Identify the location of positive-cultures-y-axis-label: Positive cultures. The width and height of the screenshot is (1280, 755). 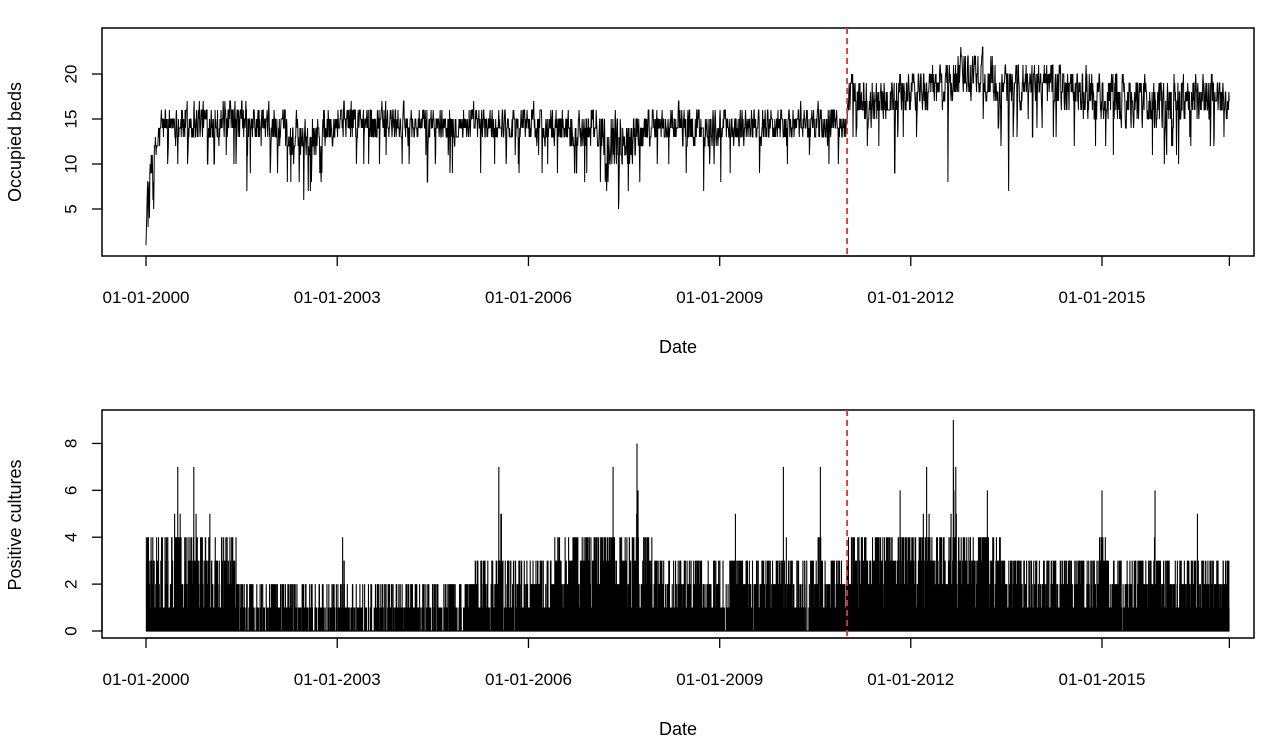
(15, 524).